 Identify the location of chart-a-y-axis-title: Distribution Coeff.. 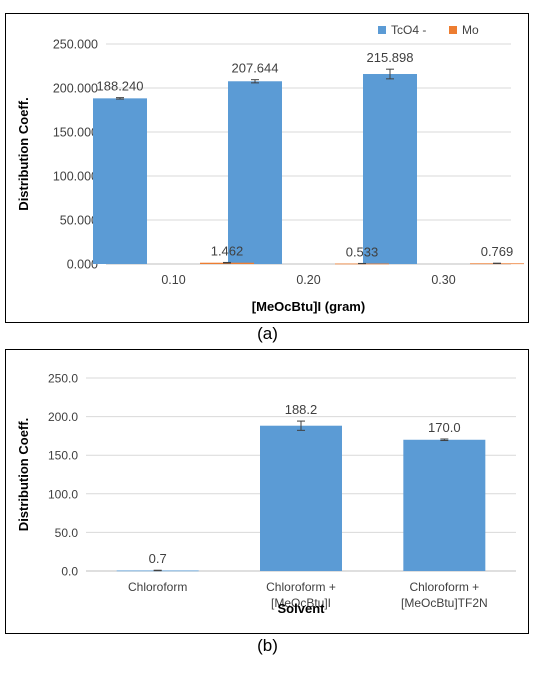
(23, 153).